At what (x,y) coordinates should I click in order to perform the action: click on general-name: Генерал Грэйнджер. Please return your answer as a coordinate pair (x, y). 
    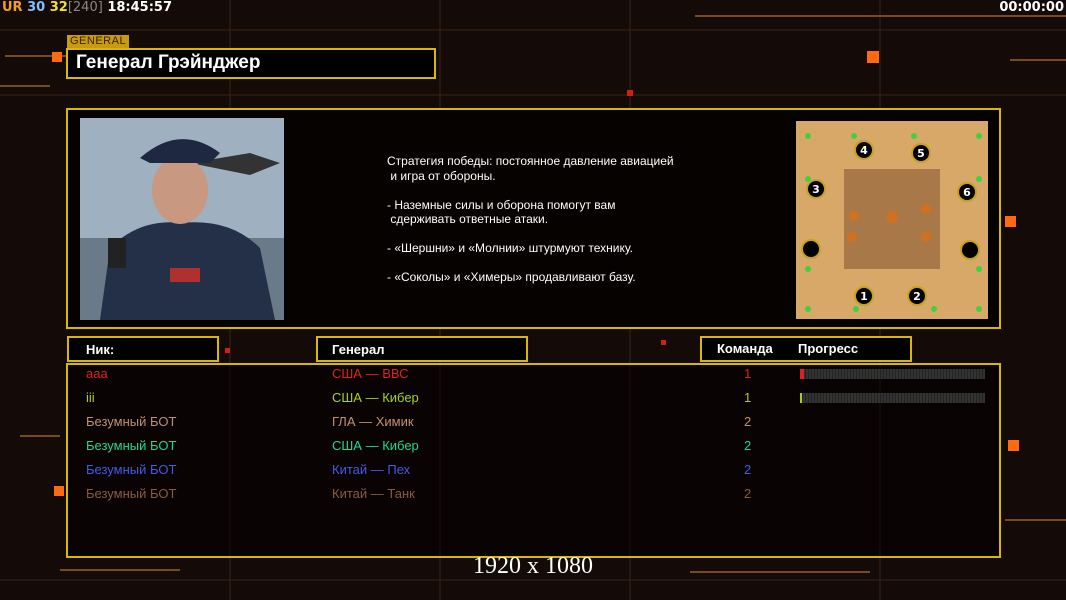
    Looking at the image, I should click on (251, 63).